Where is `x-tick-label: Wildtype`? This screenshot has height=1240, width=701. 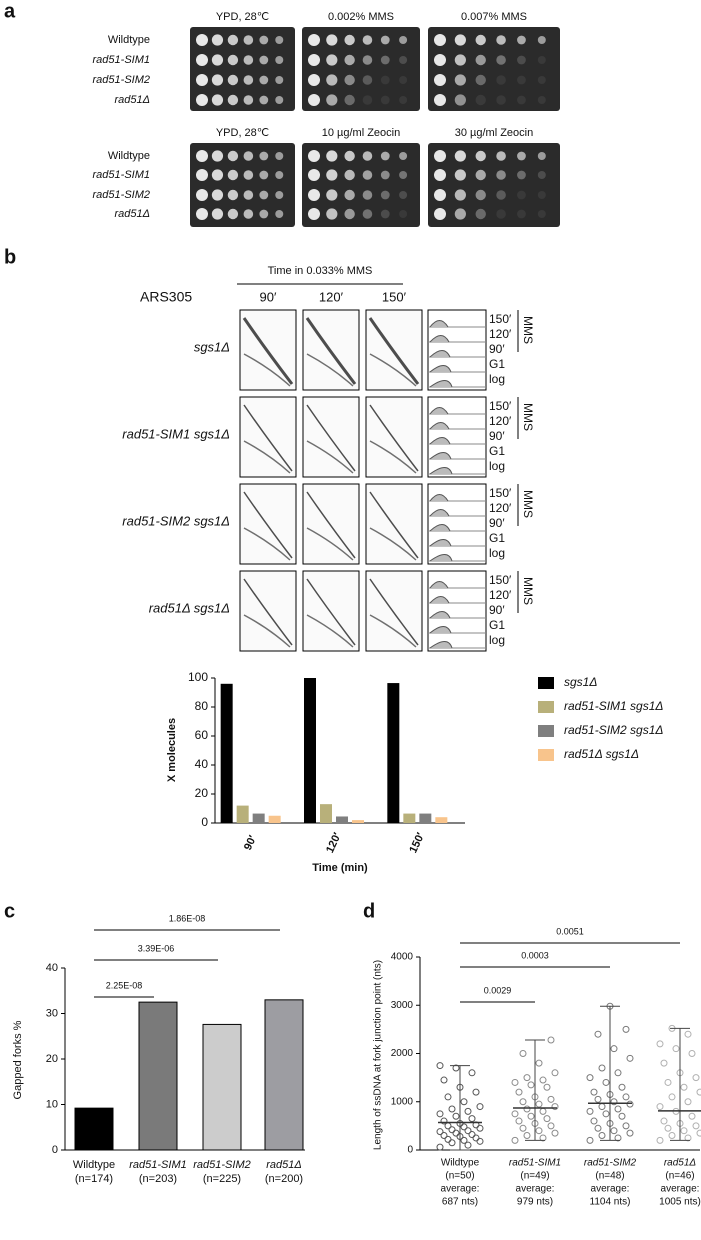
x-tick-label: Wildtype is located at coordinates (460, 1163).